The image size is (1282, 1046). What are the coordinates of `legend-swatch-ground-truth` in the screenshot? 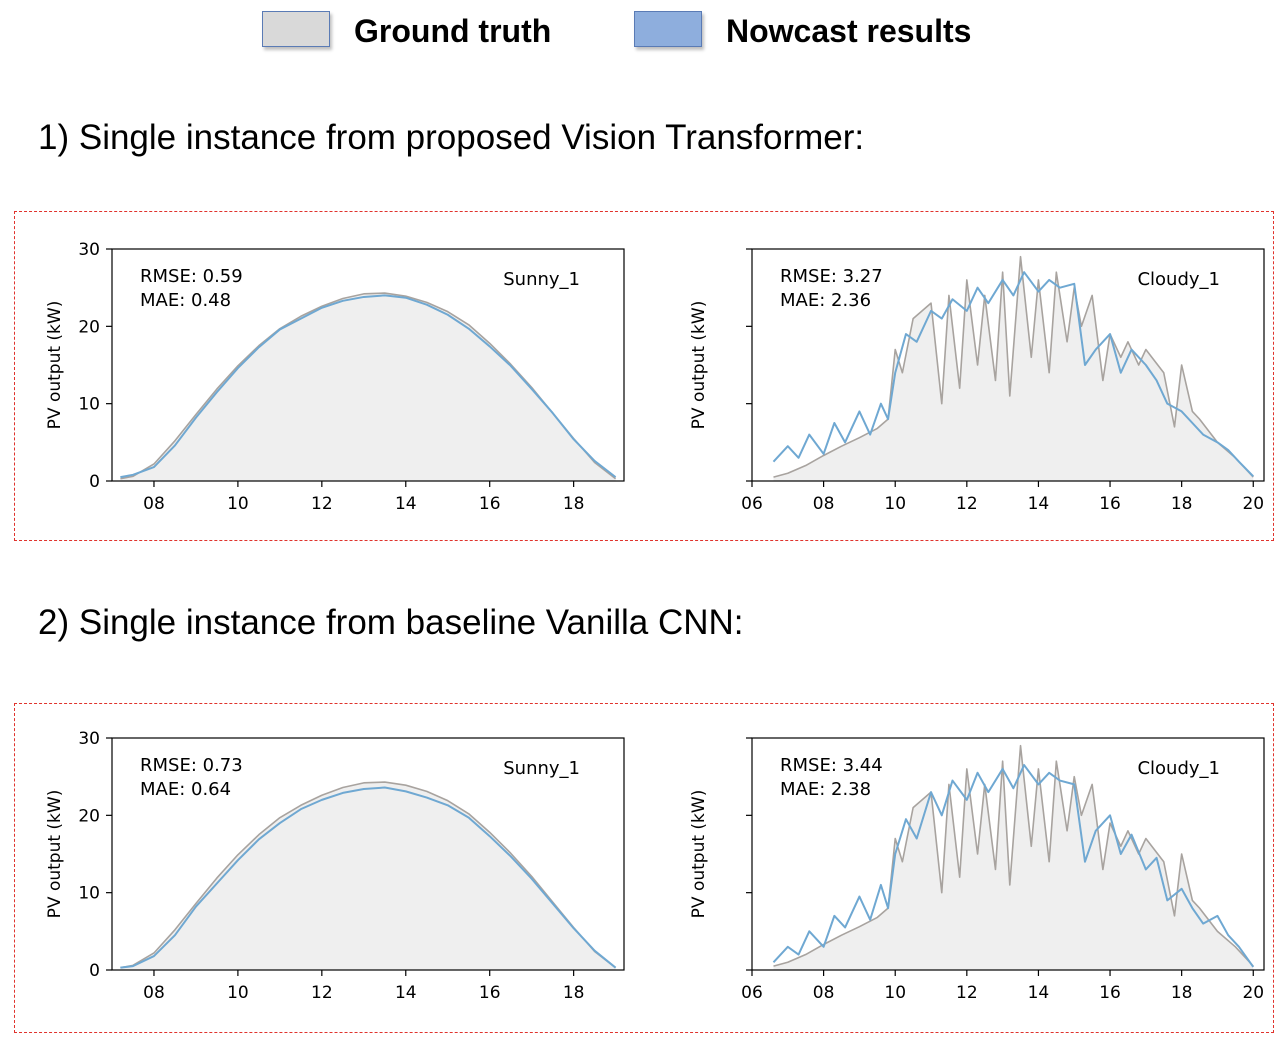 It's located at (296, 29).